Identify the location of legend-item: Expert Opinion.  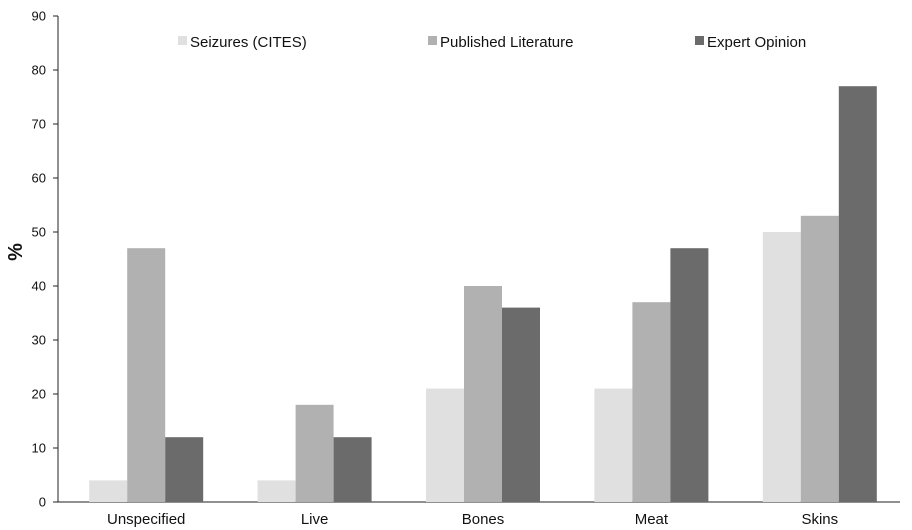
(750, 42).